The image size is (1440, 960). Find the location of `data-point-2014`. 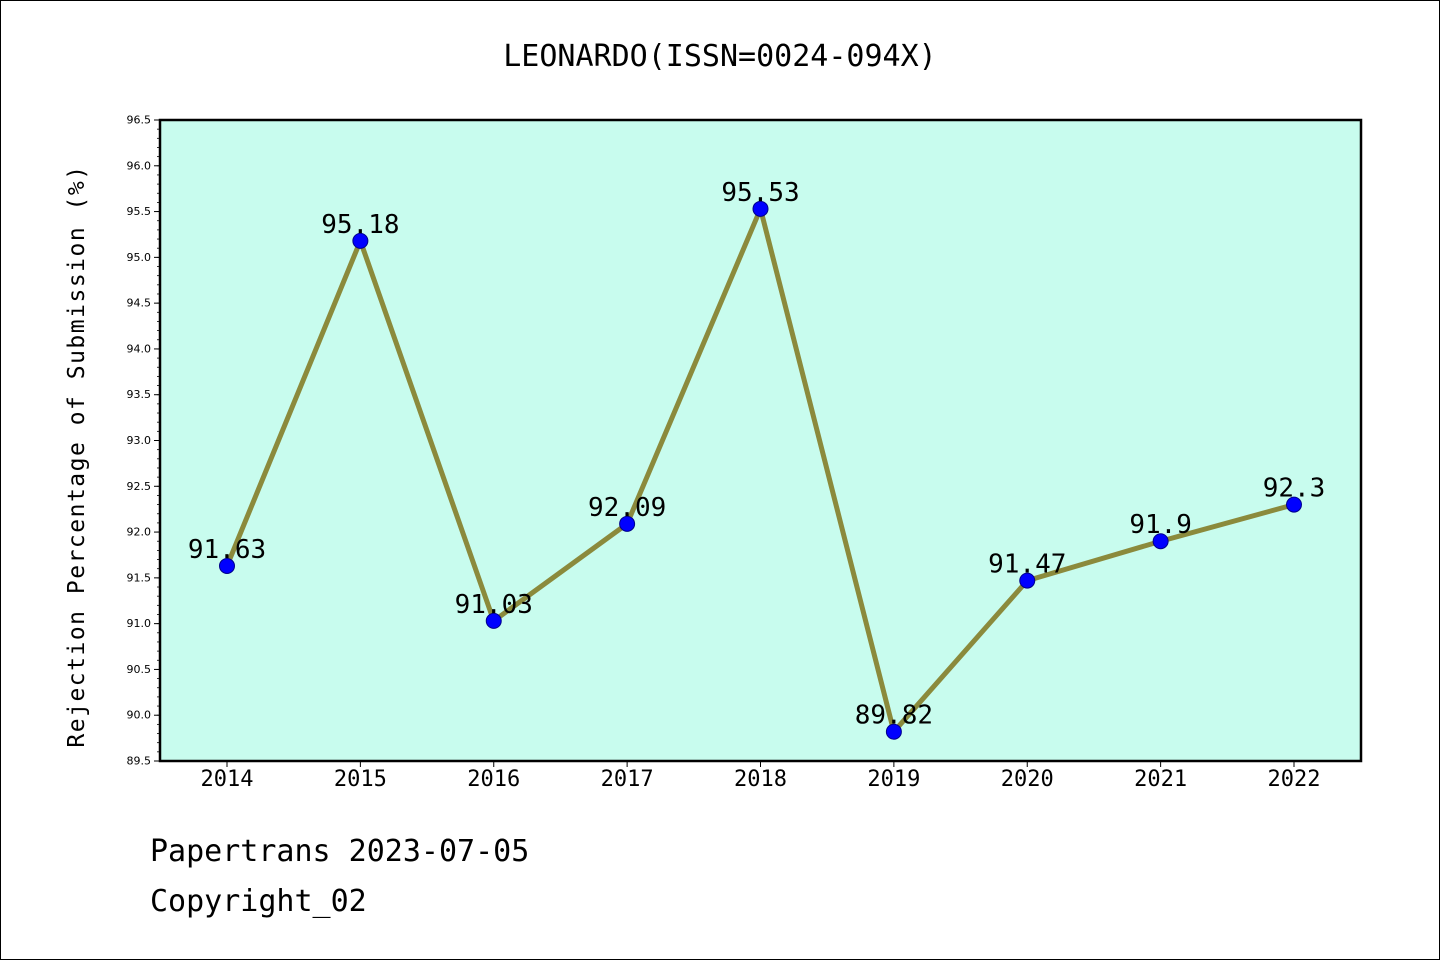

data-point-2014 is located at coordinates (227, 565).